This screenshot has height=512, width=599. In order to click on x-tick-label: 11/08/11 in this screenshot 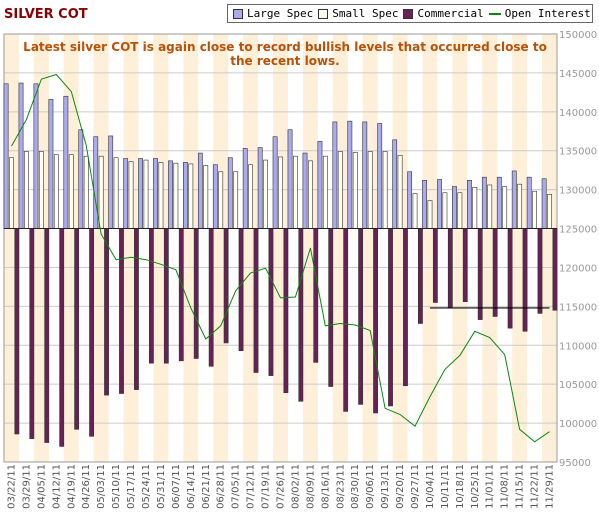, I will do `click(505, 486)`.